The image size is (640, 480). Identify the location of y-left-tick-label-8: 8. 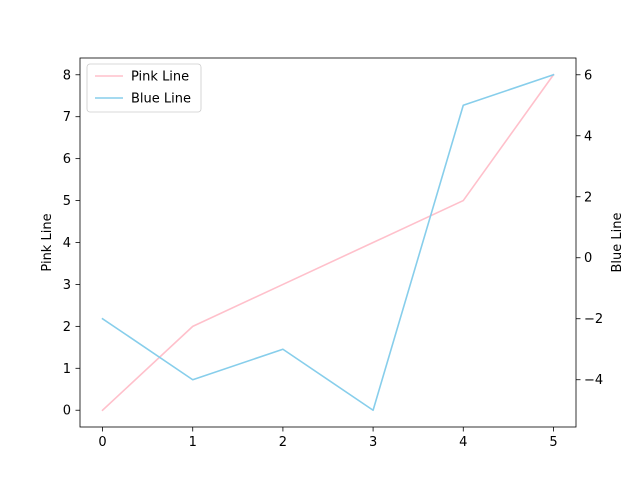
(67, 75).